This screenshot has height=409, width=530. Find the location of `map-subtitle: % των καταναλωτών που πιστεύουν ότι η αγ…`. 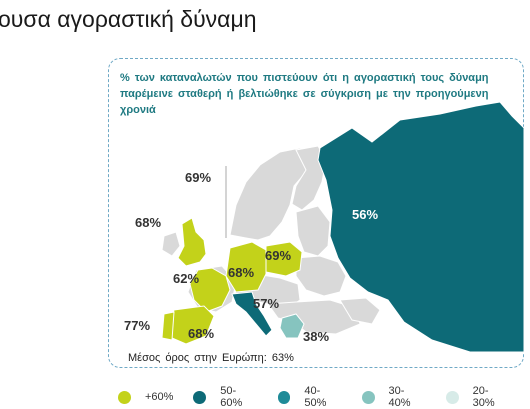

map-subtitle: % των καταναλωτών που πιστεύουν ότι η αγ… is located at coordinates (304, 94).